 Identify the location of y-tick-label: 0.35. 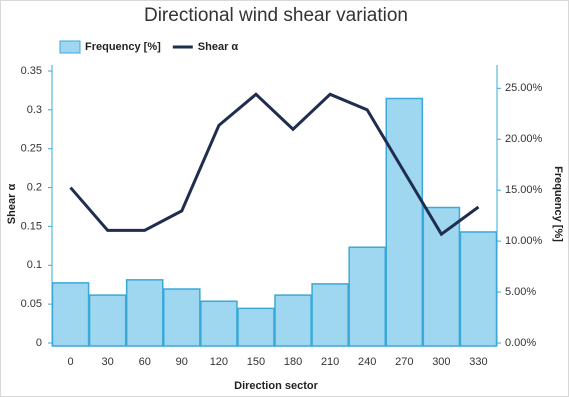
(31, 71).